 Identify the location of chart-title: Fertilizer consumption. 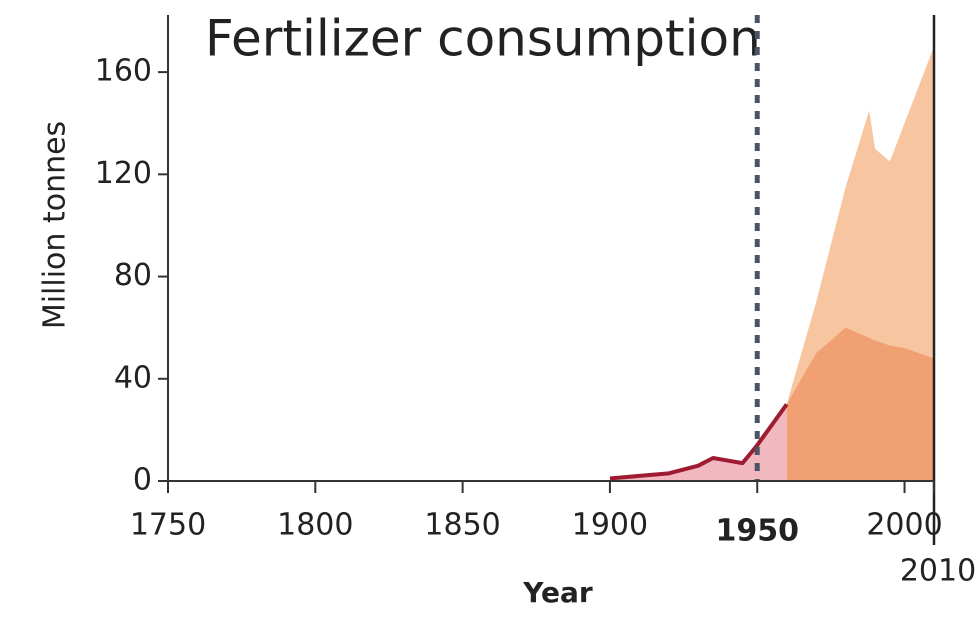
(483, 39).